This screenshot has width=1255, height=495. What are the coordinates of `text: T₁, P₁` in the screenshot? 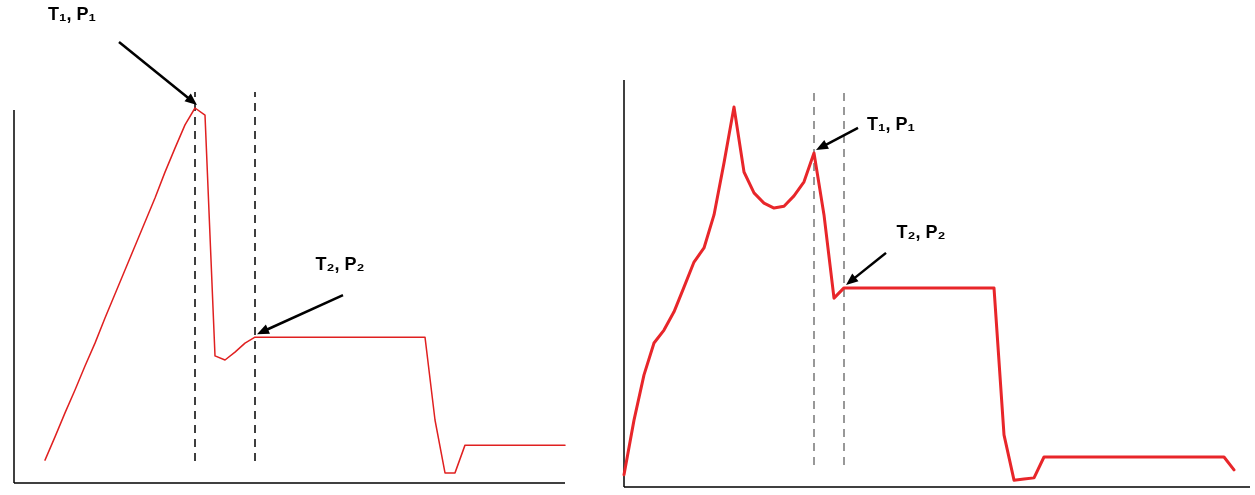 It's located at (72, 14).